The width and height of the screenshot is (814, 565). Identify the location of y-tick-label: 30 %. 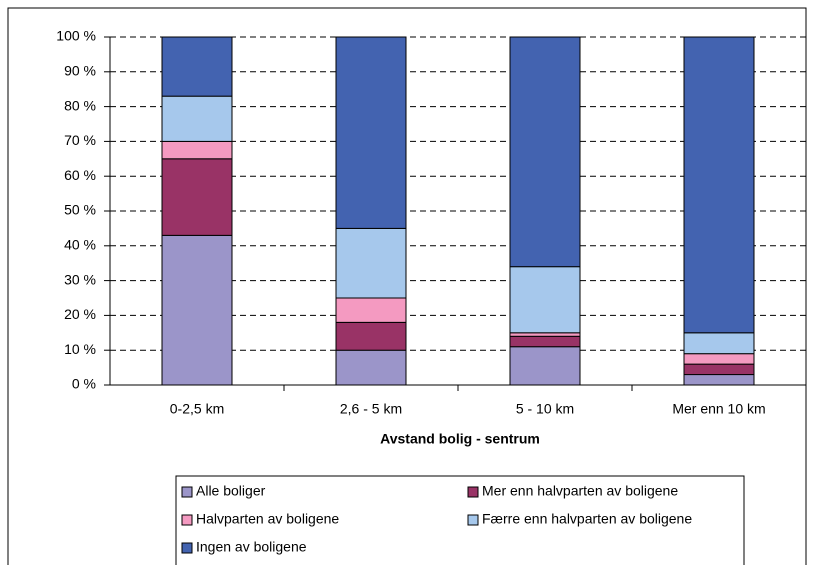
(80, 279).